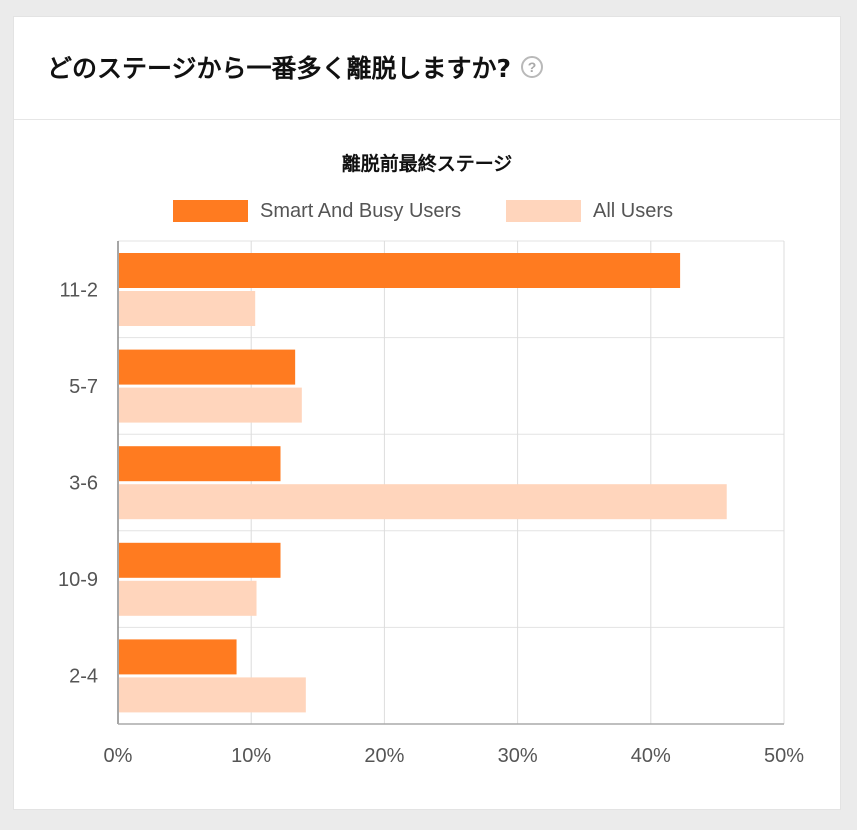 The height and width of the screenshot is (830, 857). I want to click on card-title: どのステージから一番多く離脱しますか? ?, so click(295, 67).